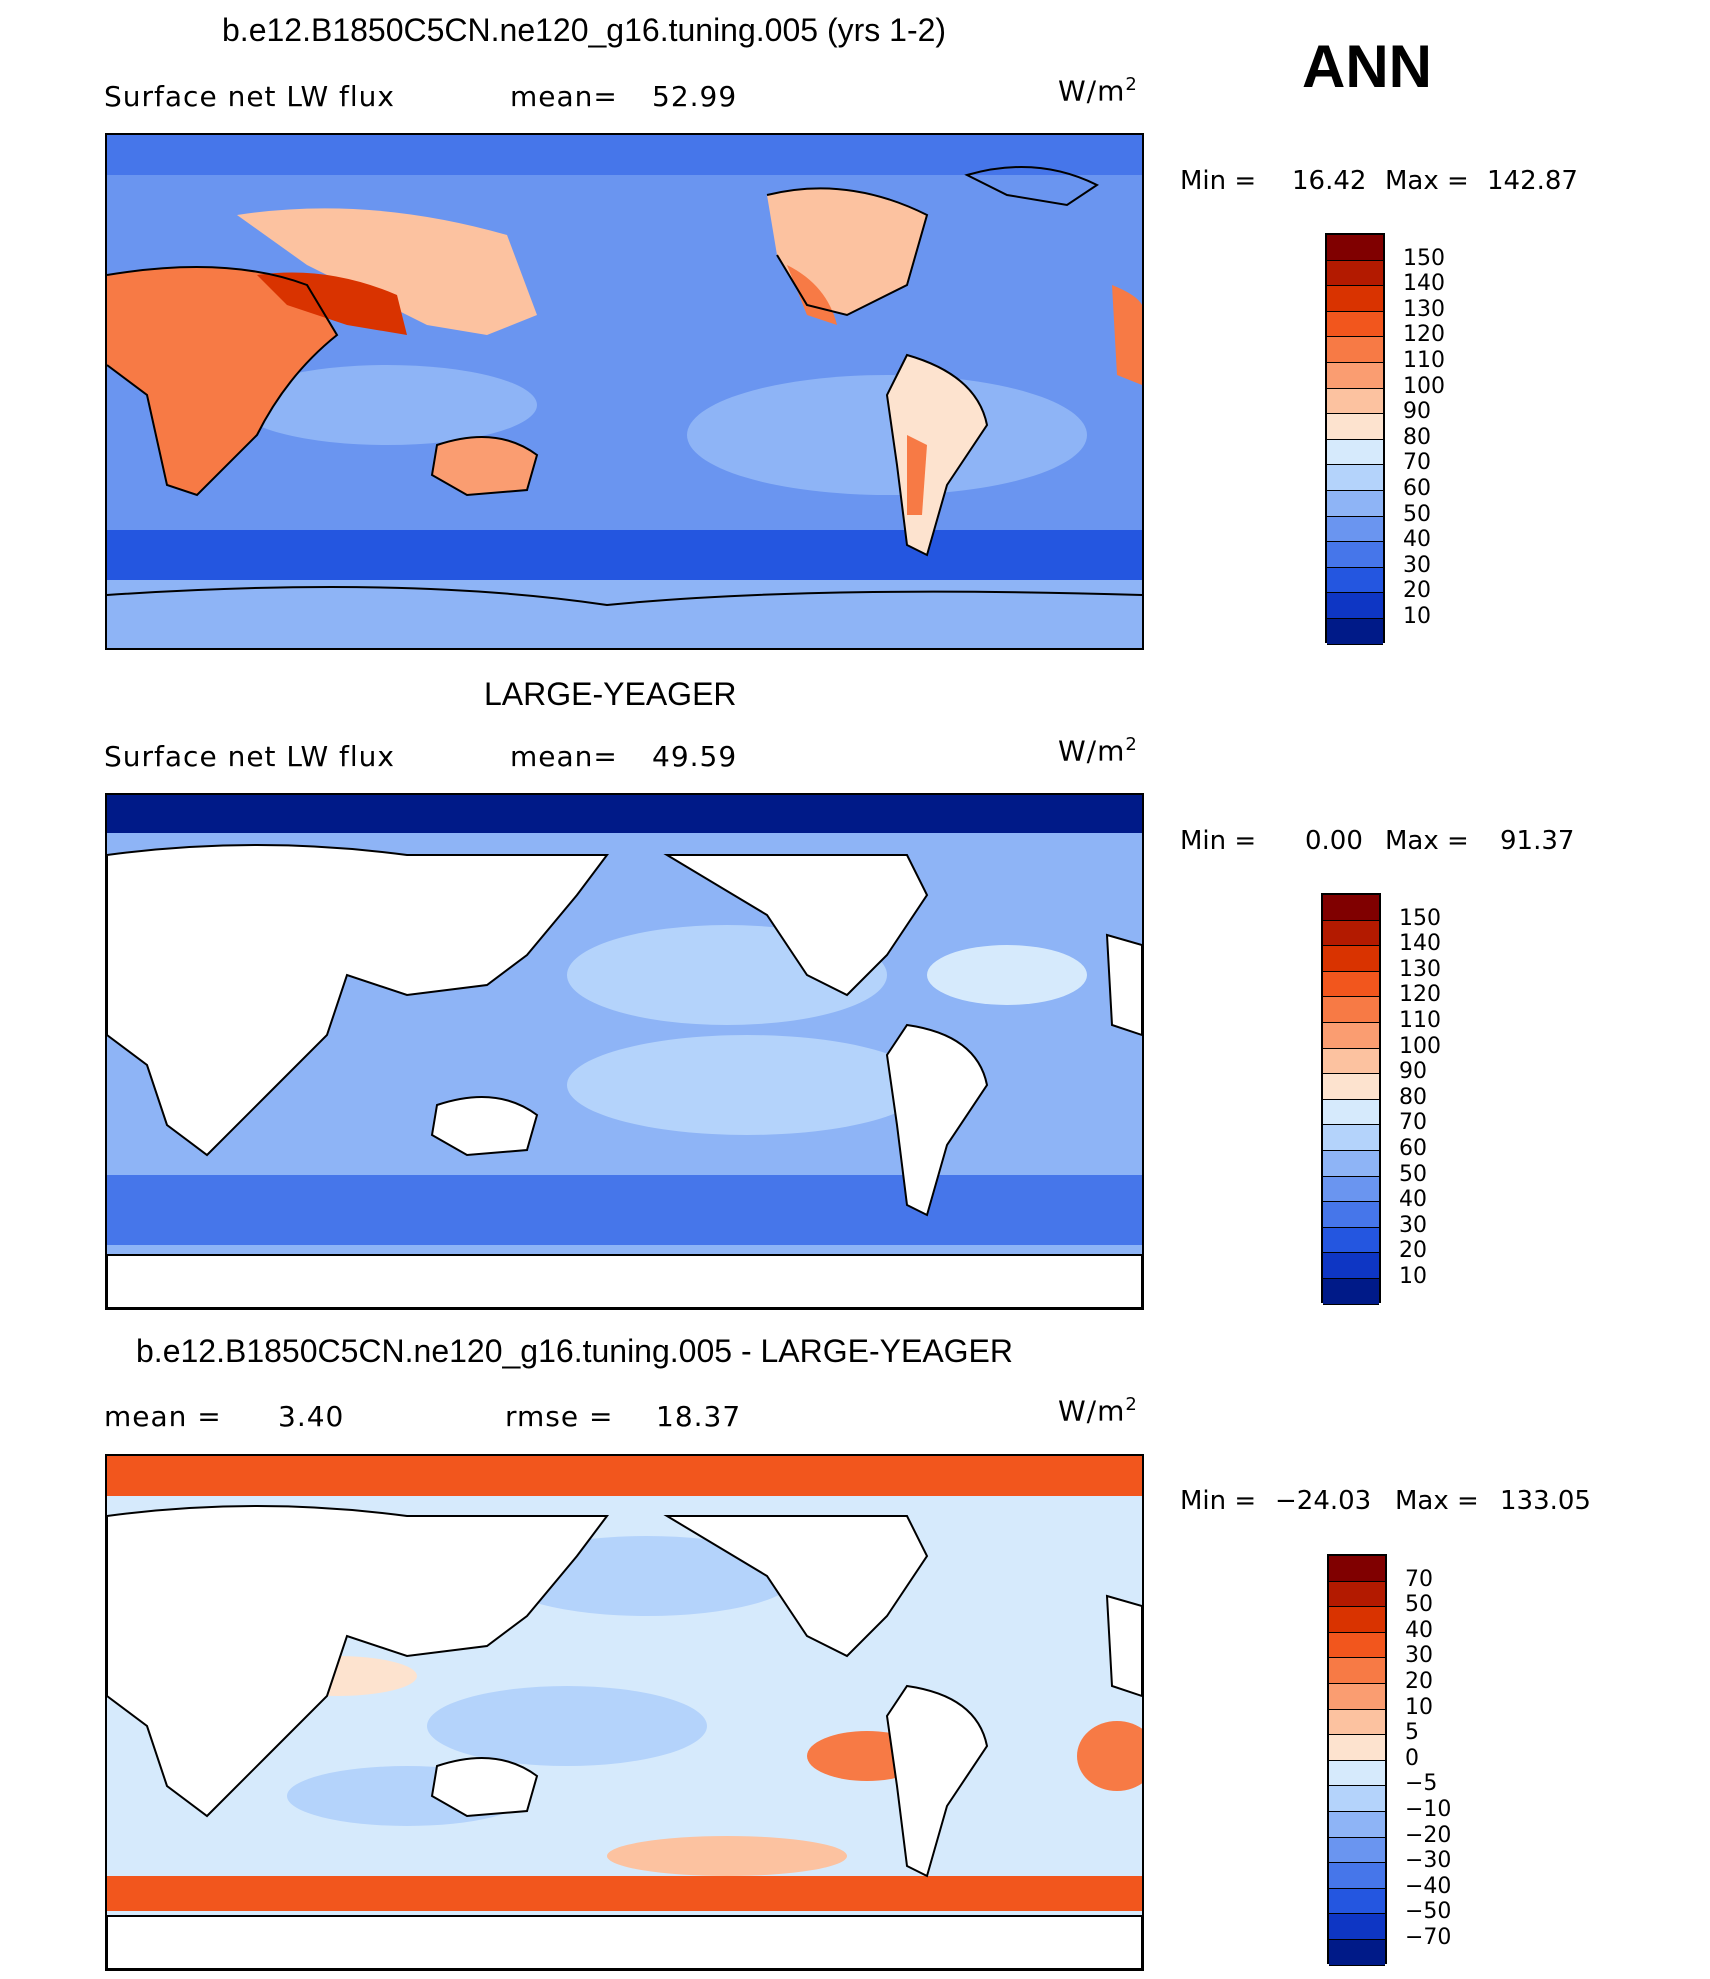 This screenshot has height=1979, width=1710. What do you see at coordinates (564, 756) in the screenshot?
I see `panel-2-mean-label: mean=` at bounding box center [564, 756].